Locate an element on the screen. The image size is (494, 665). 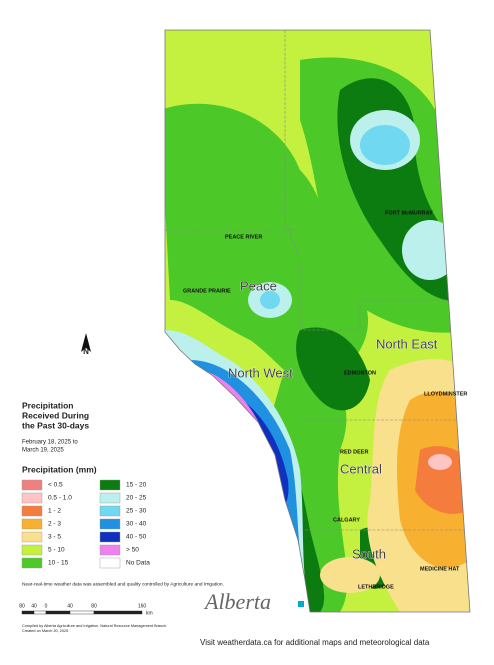
legend-label: 5 - 10 is located at coordinates (56, 550).